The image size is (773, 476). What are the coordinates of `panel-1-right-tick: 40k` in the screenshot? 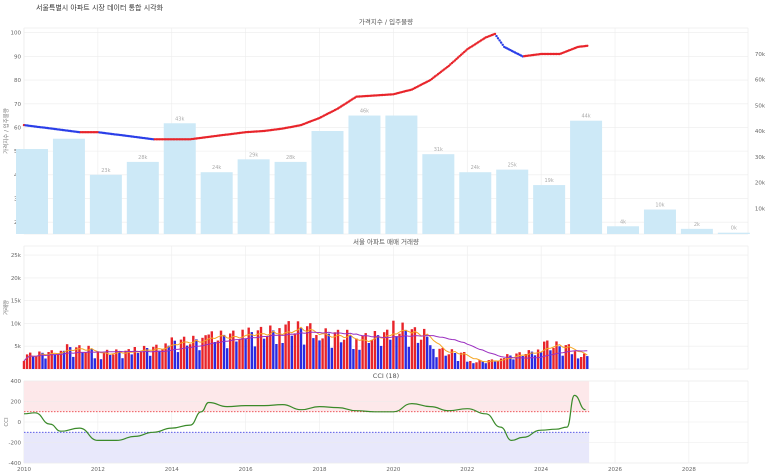 It's located at (760, 132).